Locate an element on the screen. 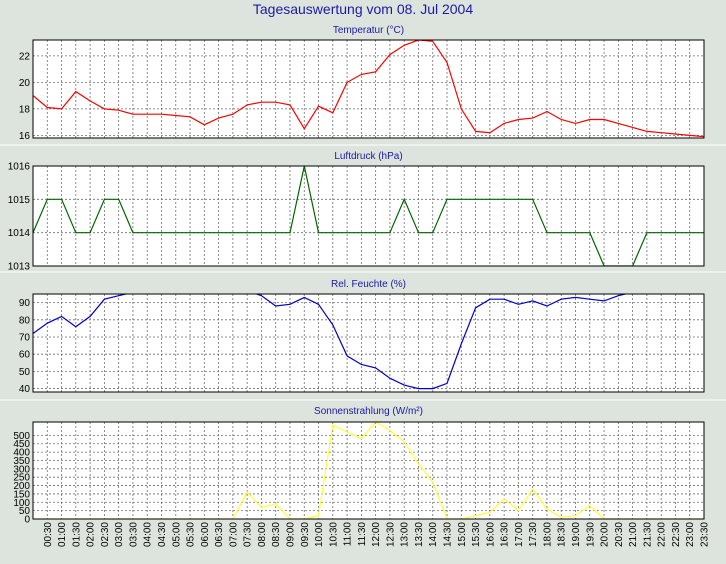  x-tick-label: 16:00 is located at coordinates (490, 534).